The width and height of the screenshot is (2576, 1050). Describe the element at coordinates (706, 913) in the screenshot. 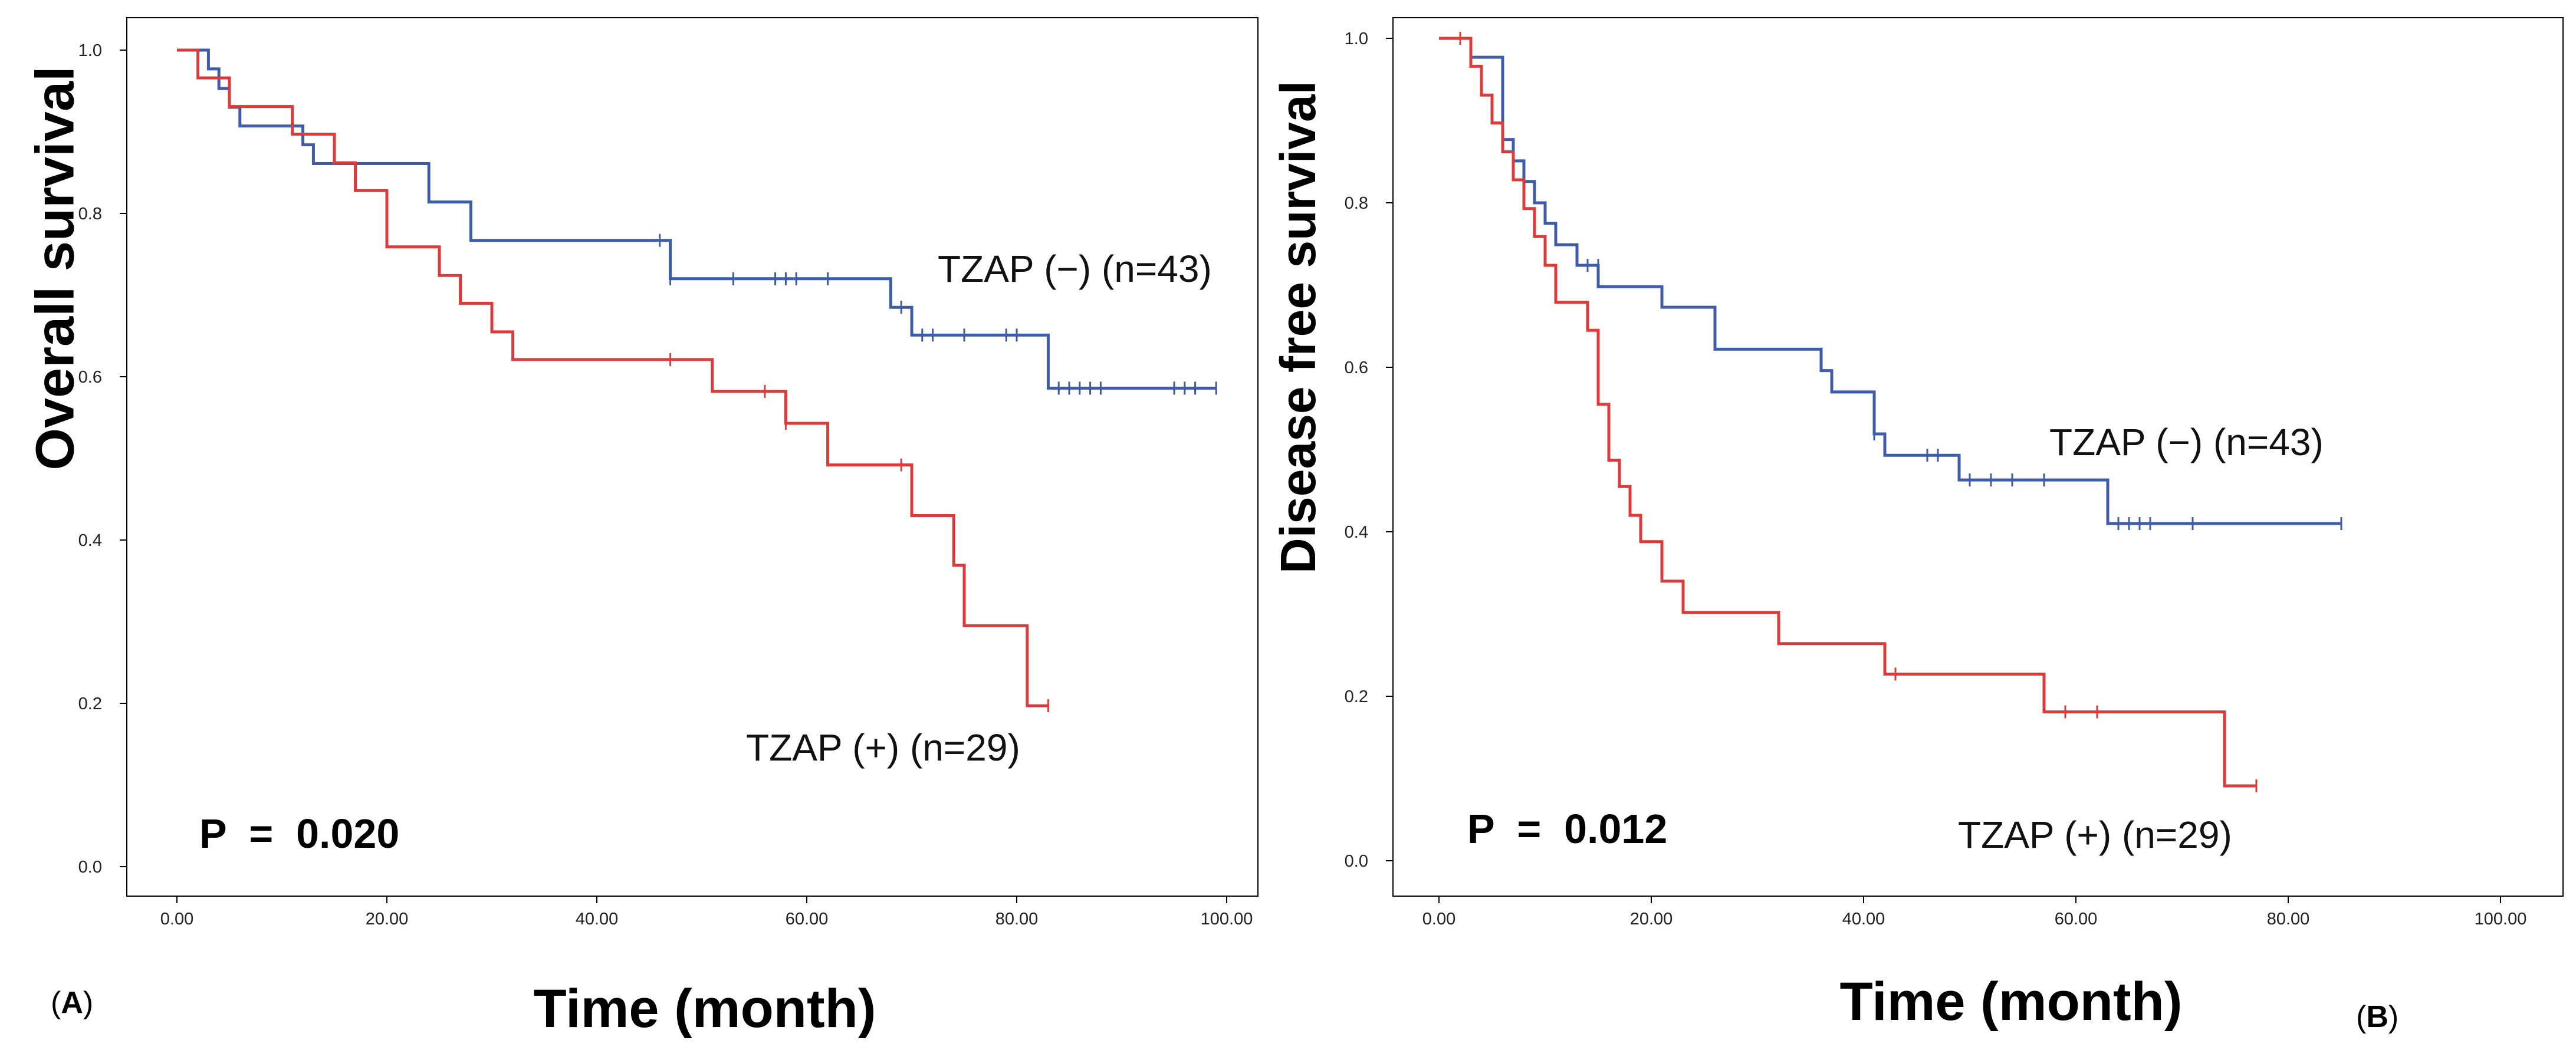

I see `x-ticks-a: 0.00 20.00 40.00 60.00 80.00 100.00` at that location.